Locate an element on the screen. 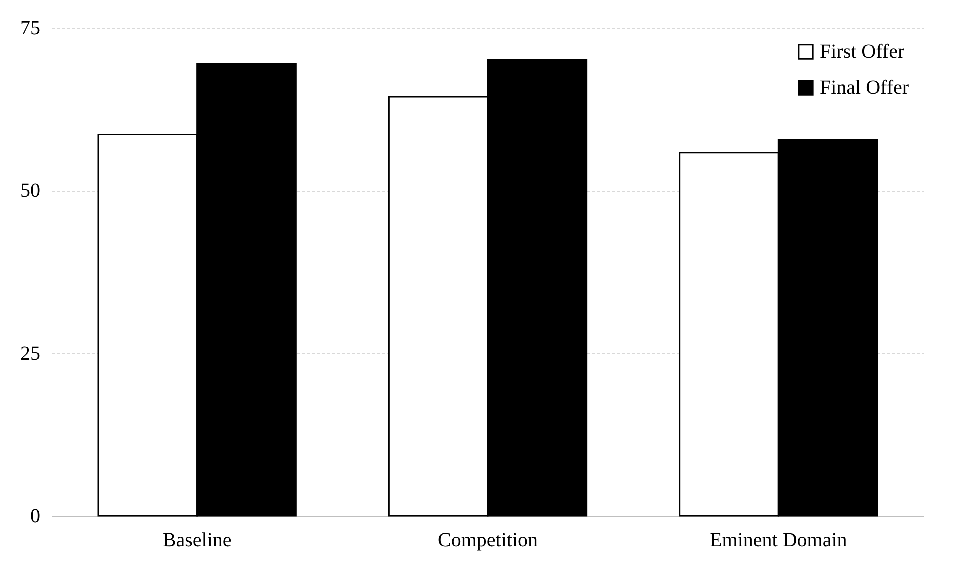 The height and width of the screenshot is (577, 956). y-tick-label: 50 is located at coordinates (30, 191).